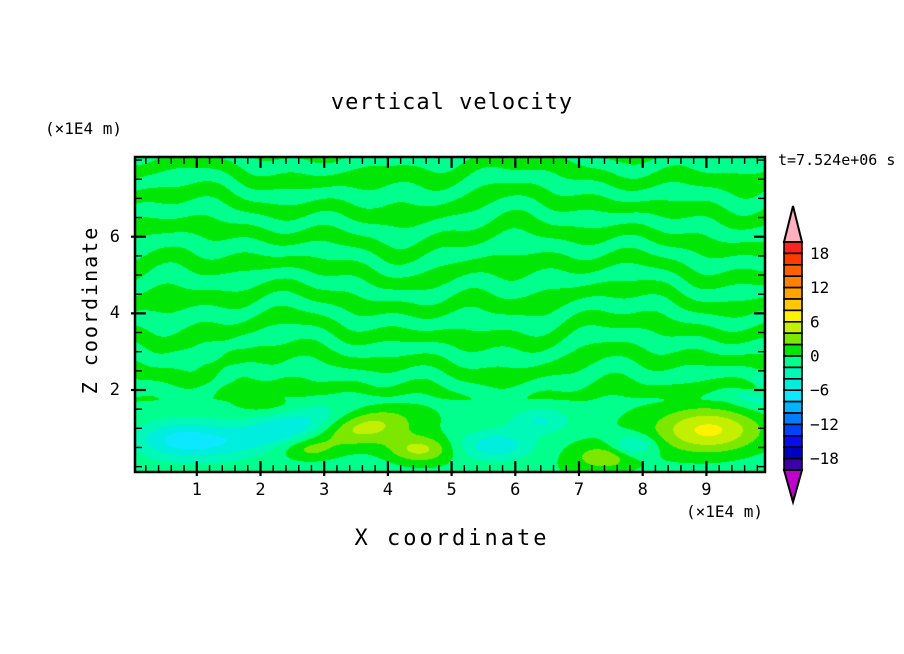  What do you see at coordinates (824, 424) in the screenshot?
I see `colorbar-label: −12` at bounding box center [824, 424].